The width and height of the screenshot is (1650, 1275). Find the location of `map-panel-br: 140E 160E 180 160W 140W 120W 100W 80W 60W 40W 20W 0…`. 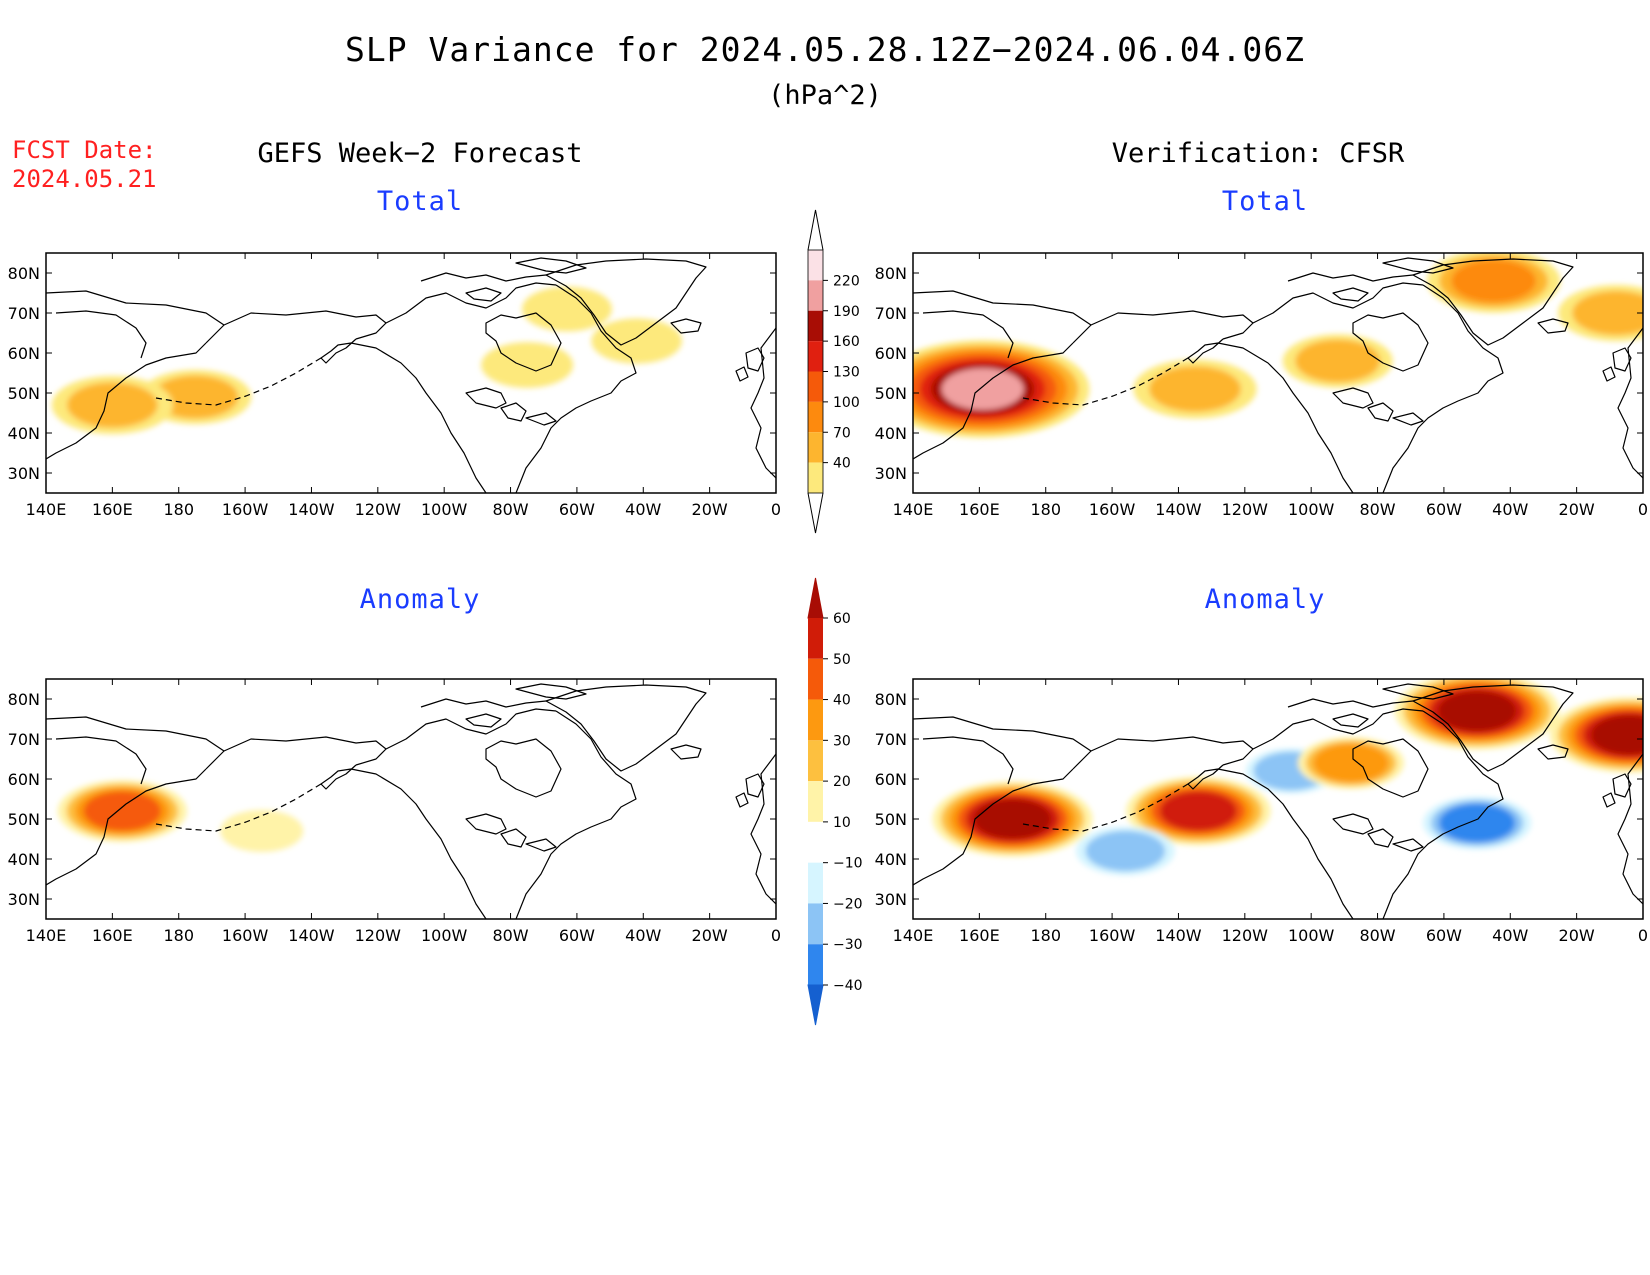

map-panel-br: 140E 160E 180 160W 140W 120W 100W 80W 60W 40W 20W 0… is located at coordinates (1261, 811).